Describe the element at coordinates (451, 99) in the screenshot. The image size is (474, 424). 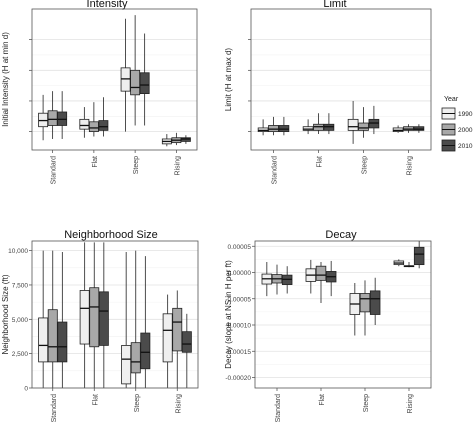
I see `legend-title: Year` at that location.